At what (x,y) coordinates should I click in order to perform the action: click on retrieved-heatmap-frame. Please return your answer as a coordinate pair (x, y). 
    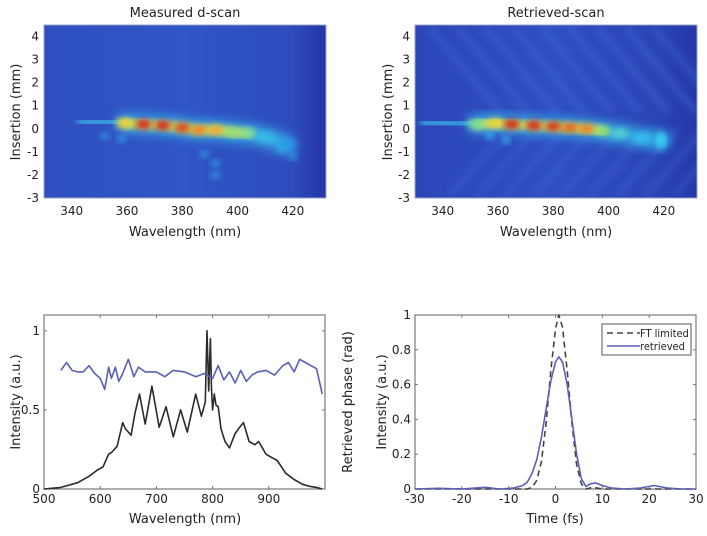
    Looking at the image, I should click on (556, 111).